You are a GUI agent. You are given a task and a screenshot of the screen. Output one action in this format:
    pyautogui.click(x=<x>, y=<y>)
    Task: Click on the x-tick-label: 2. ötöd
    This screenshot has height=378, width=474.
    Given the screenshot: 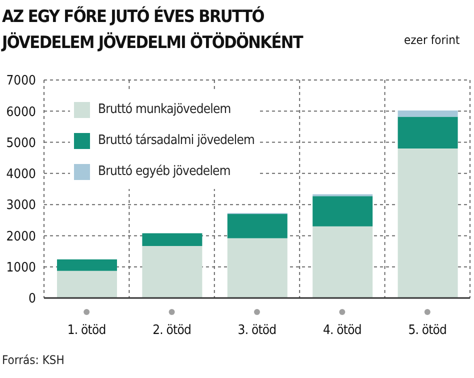 What is the action you would take?
    pyautogui.click(x=171, y=330)
    